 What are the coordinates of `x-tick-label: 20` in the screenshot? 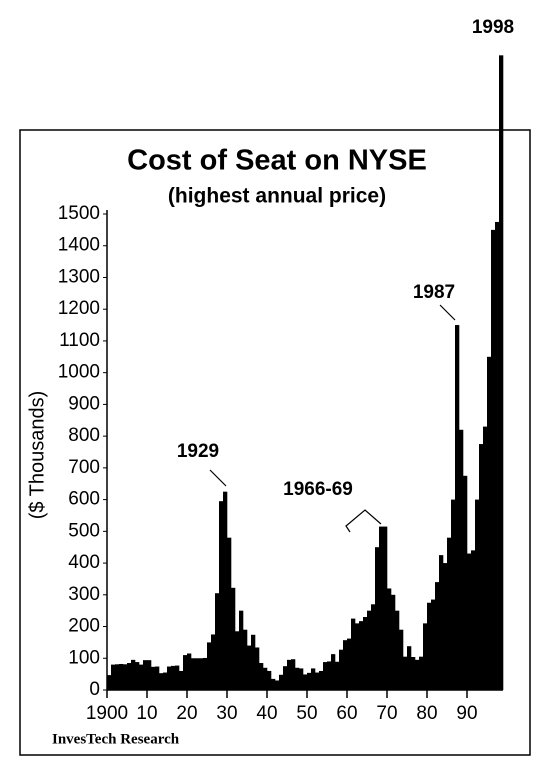 It's located at (186, 713).